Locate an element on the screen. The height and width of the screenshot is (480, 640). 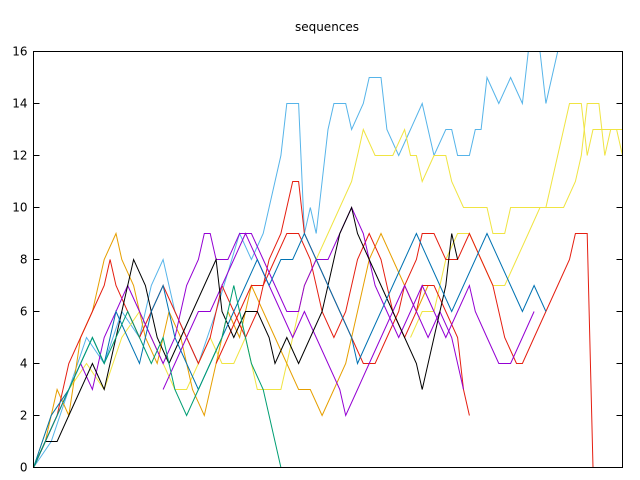
y-tick-label: 10 is located at coordinates (19, 208).